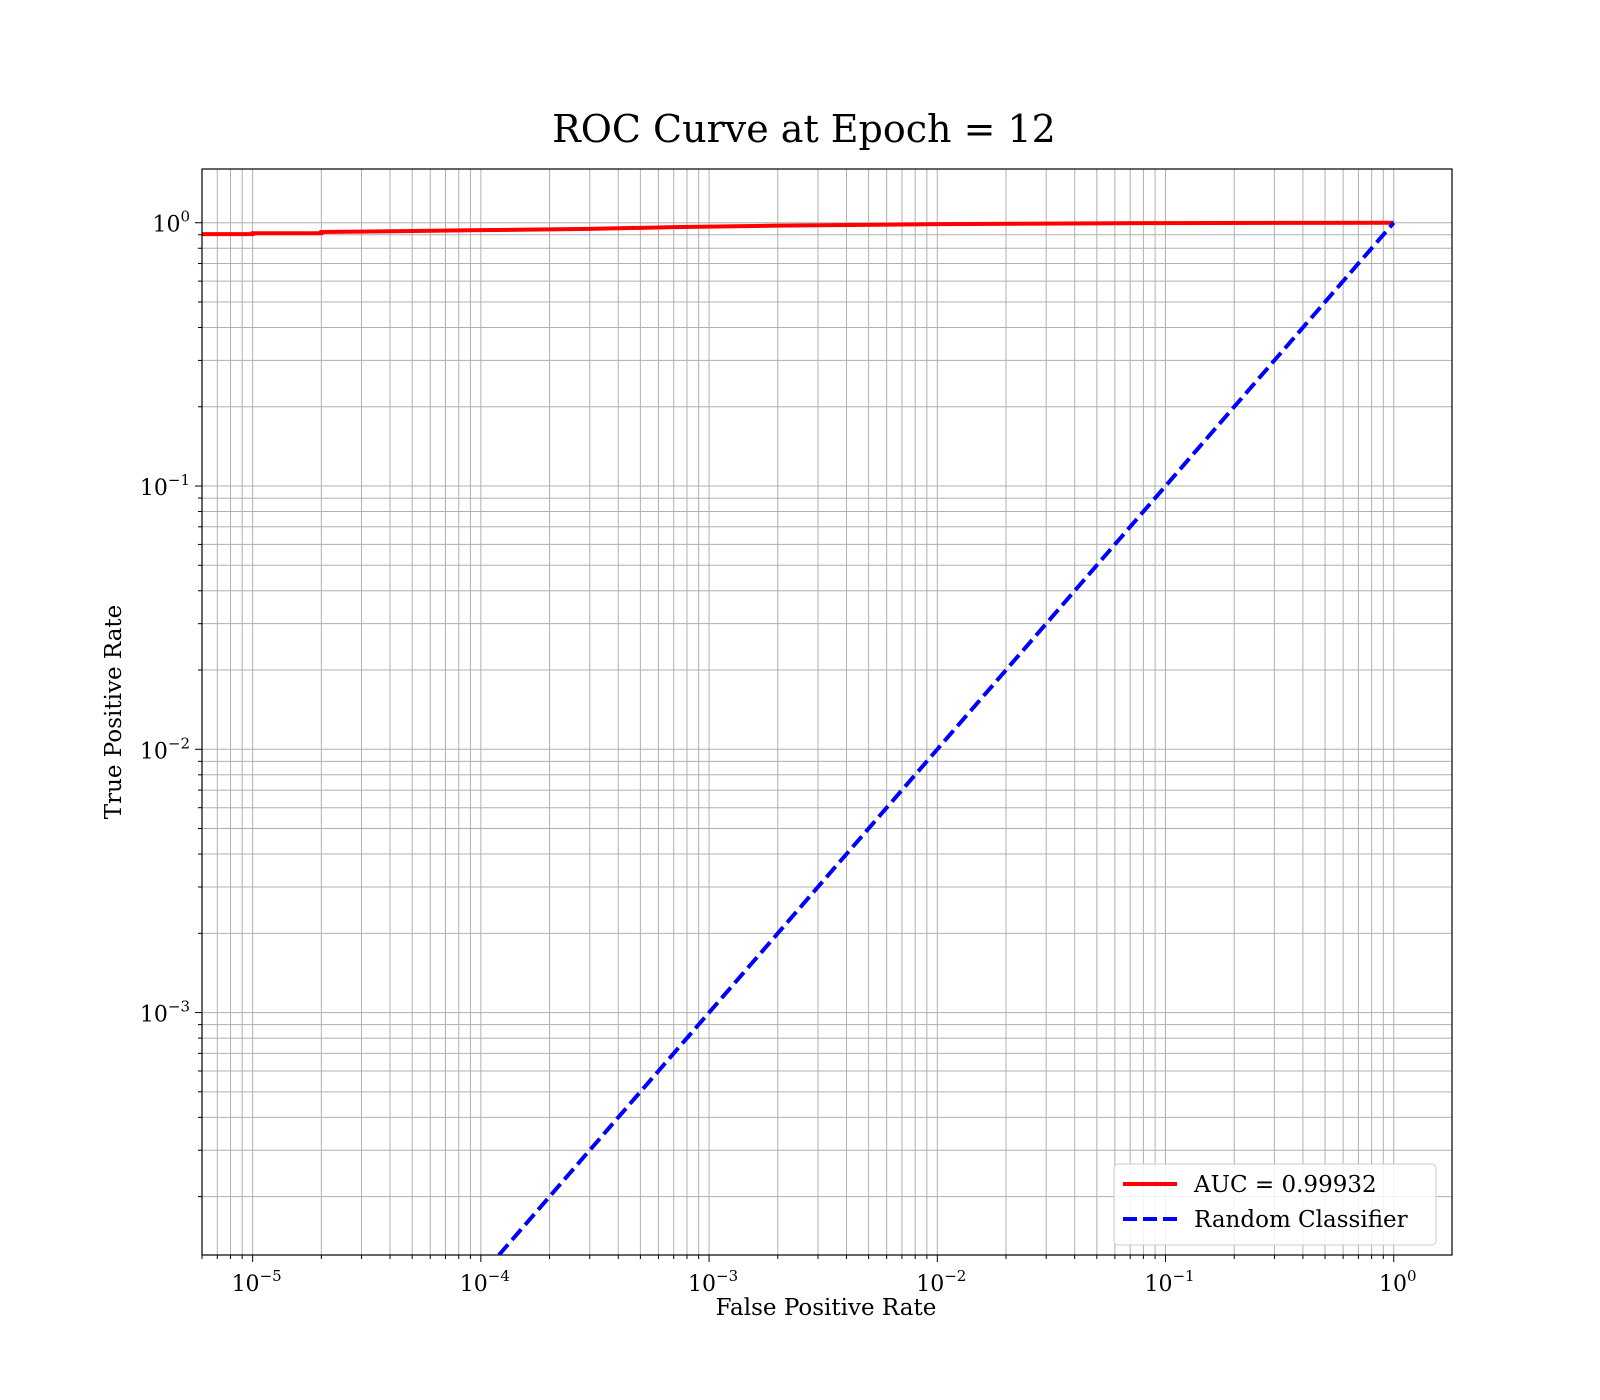 Image resolution: width=1600 pixels, height=1400 pixels. Describe the element at coordinates (485, 1282) in the screenshot. I see `x-tick-label: 10⁻⁴` at that location.